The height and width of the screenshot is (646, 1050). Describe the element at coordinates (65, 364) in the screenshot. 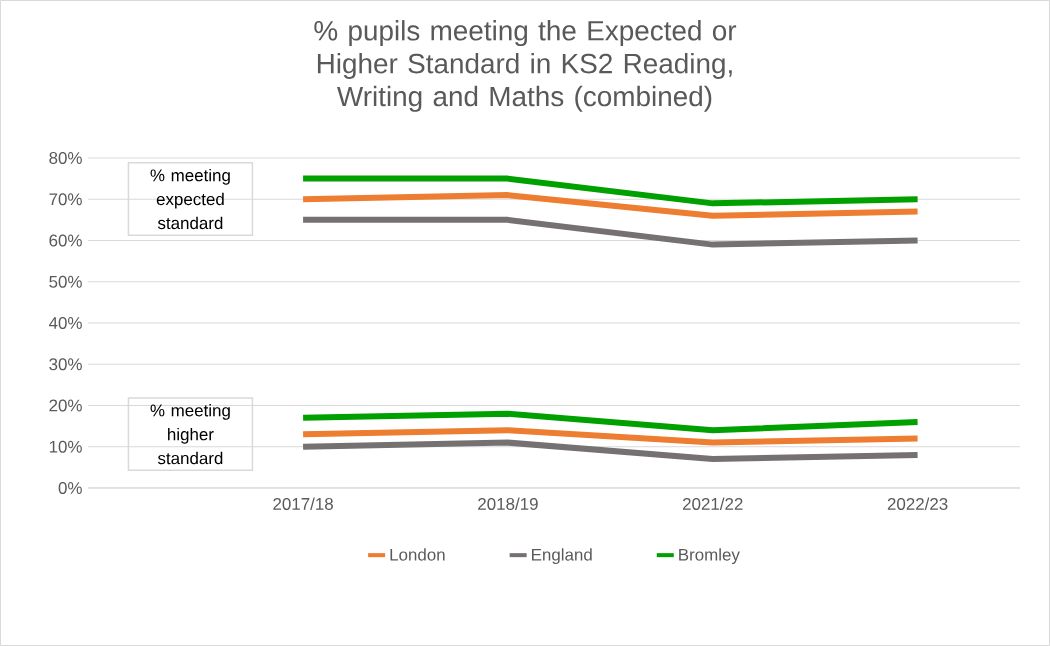

I see `y-tick-label: 30%` at that location.